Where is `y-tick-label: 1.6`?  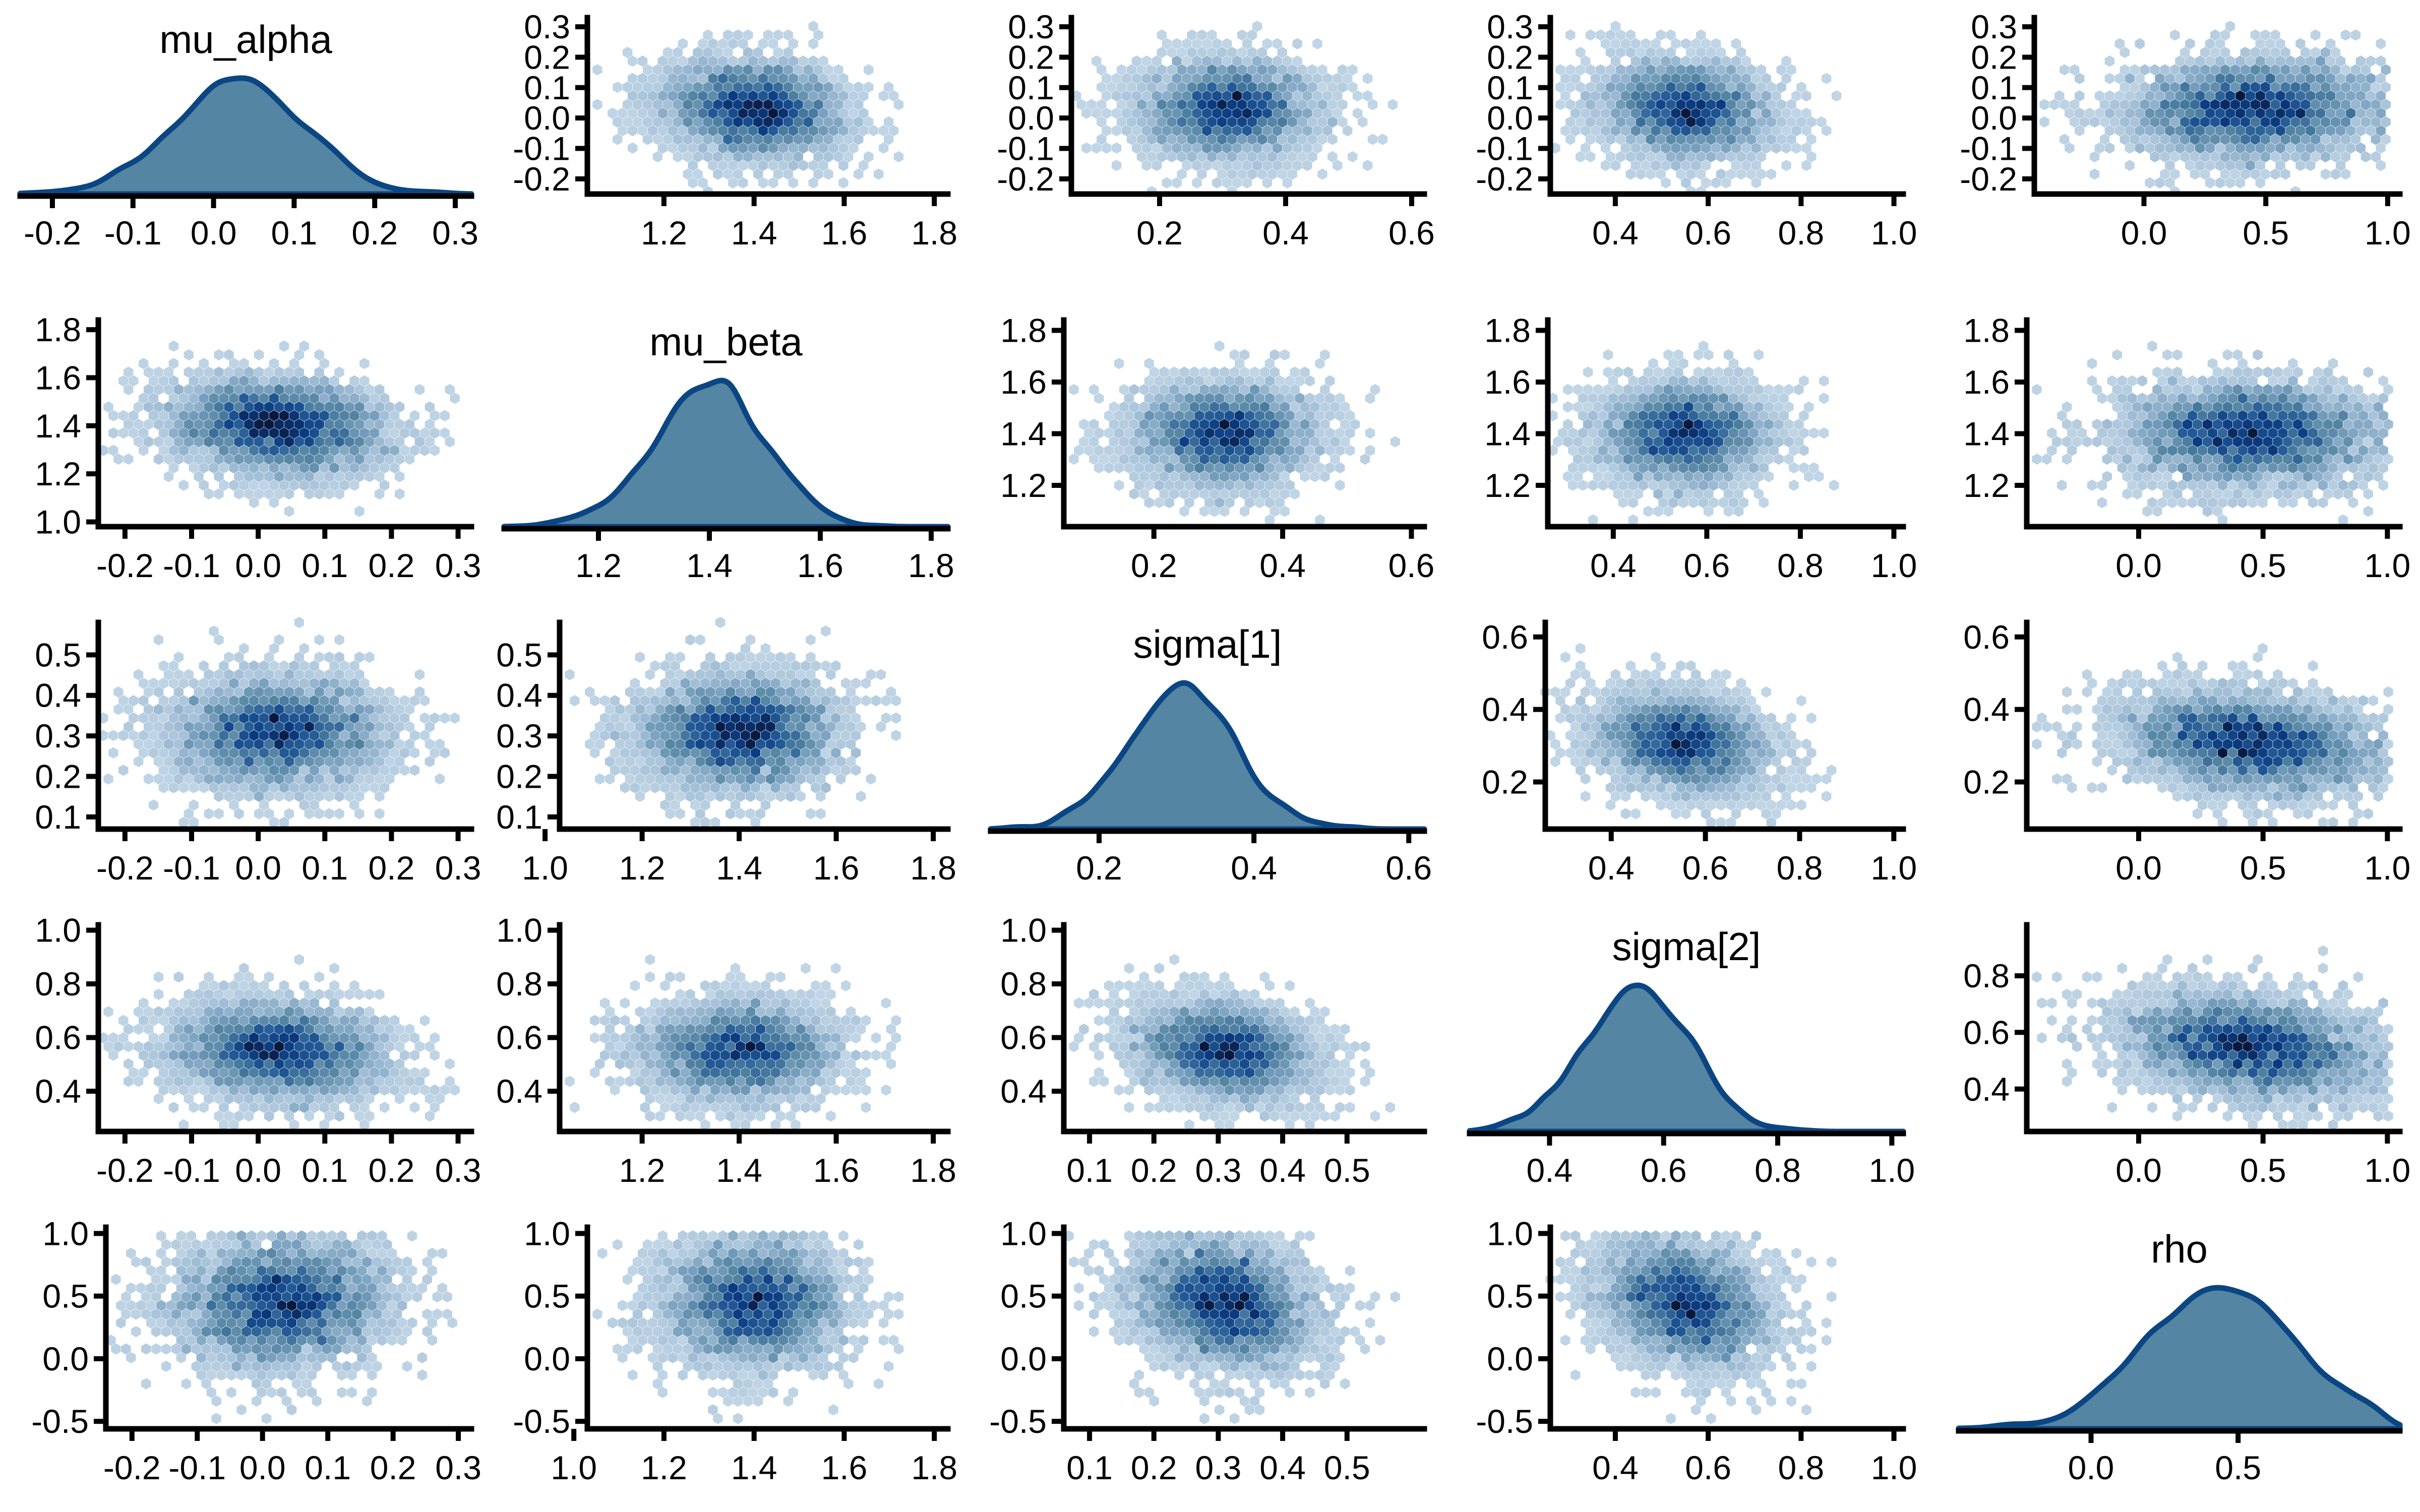
y-tick-label: 1.6 is located at coordinates (1023, 382).